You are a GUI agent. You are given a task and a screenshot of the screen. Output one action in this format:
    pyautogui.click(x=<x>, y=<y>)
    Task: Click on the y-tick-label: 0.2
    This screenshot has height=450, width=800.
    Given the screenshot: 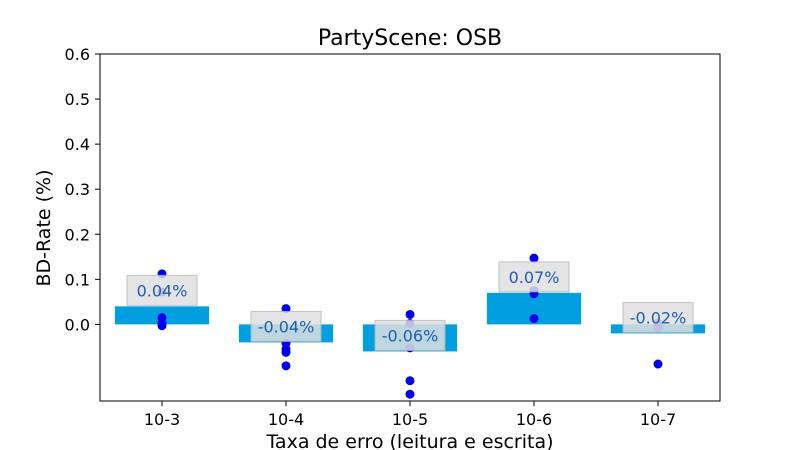 What is the action you would take?
    pyautogui.click(x=77, y=234)
    